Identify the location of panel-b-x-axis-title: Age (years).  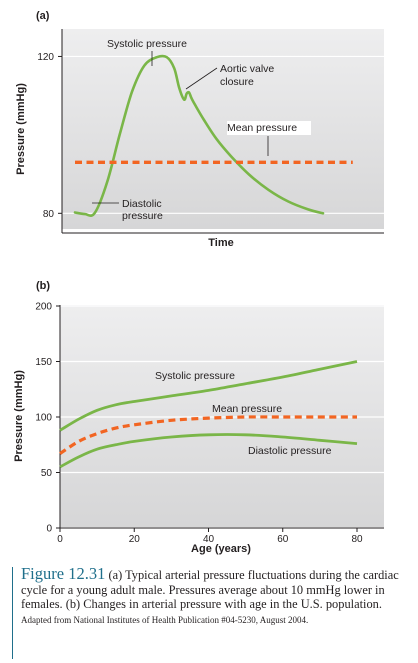
(221, 549).